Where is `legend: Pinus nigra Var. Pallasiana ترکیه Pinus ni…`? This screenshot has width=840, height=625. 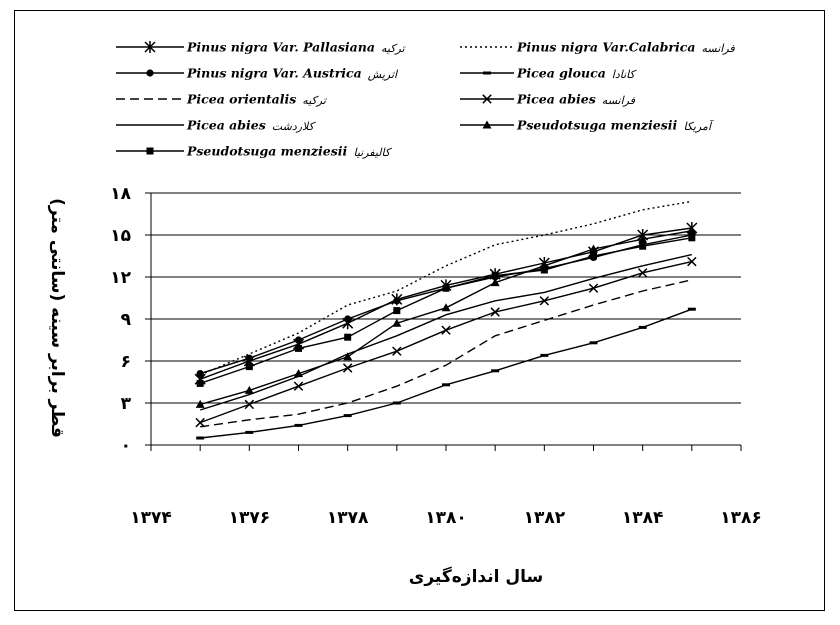 legend: Pinus nigra Var. Pallasiana ترکیه Pinus ni… is located at coordinates (426, 99).